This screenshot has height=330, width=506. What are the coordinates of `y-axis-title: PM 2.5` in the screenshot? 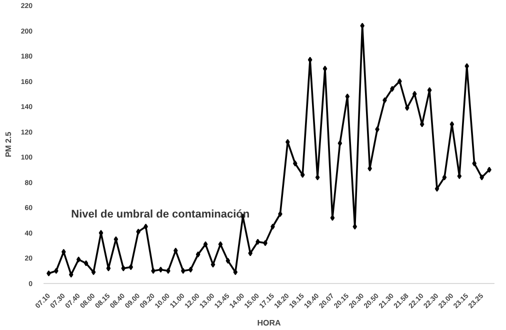 It's located at (8, 144).